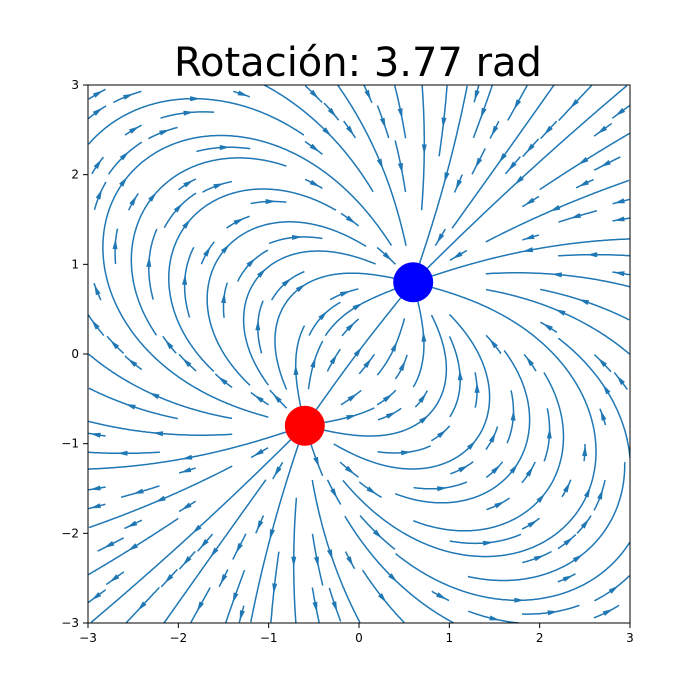 Image resolution: width=700 pixels, height=700 pixels. What do you see at coordinates (540, 638) in the screenshot?
I see `x-tick-label: 2` at bounding box center [540, 638].